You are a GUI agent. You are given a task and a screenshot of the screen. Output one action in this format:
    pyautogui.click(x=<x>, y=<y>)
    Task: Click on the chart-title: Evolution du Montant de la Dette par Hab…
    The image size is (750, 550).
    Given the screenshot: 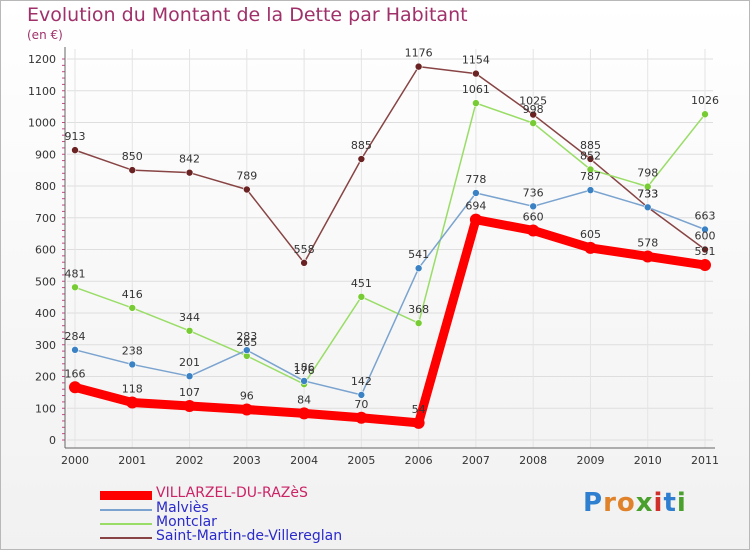 What is the action you would take?
    pyautogui.click(x=247, y=15)
    